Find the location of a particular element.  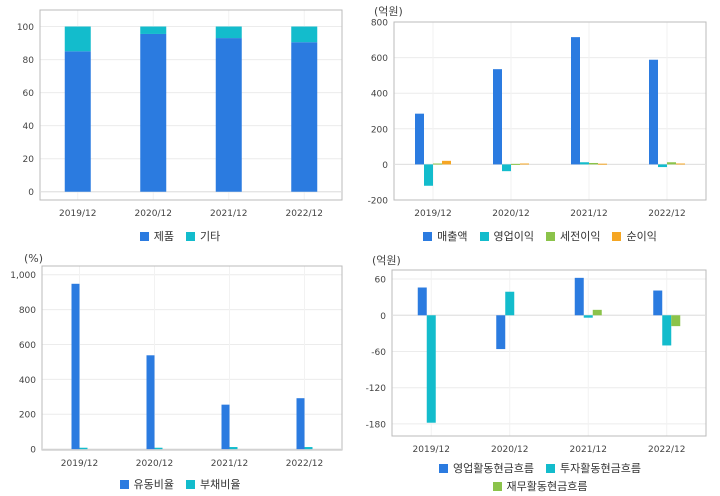

y-tick-label: 60 is located at coordinates (381, 281).